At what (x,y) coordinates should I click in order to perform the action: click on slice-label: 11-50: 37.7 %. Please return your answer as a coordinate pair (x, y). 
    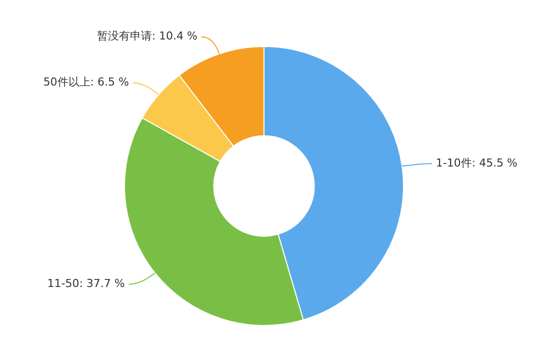
    Looking at the image, I should click on (86, 283).